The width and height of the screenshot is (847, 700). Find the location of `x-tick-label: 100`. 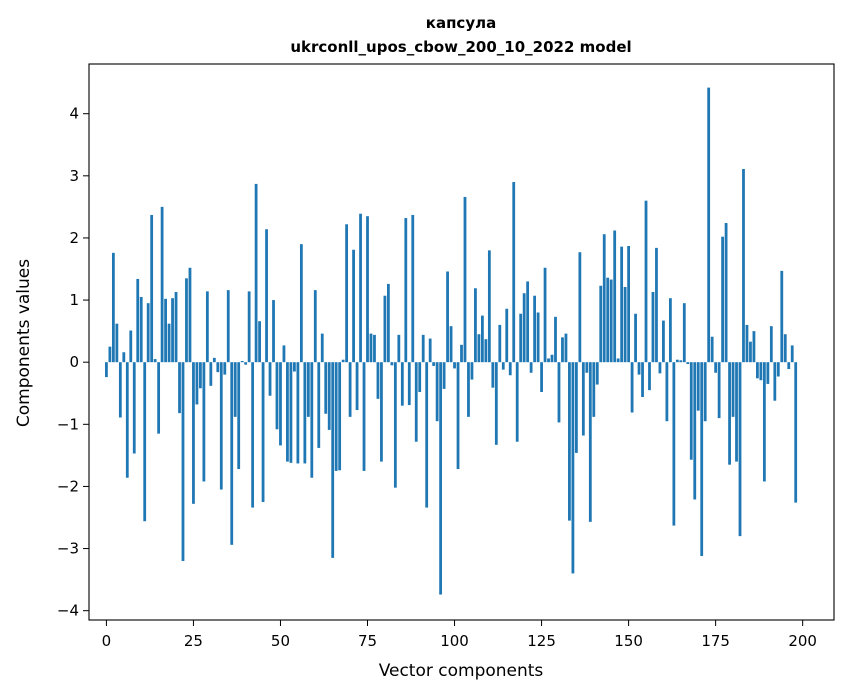

x-tick-label: 100 is located at coordinates (454, 641).